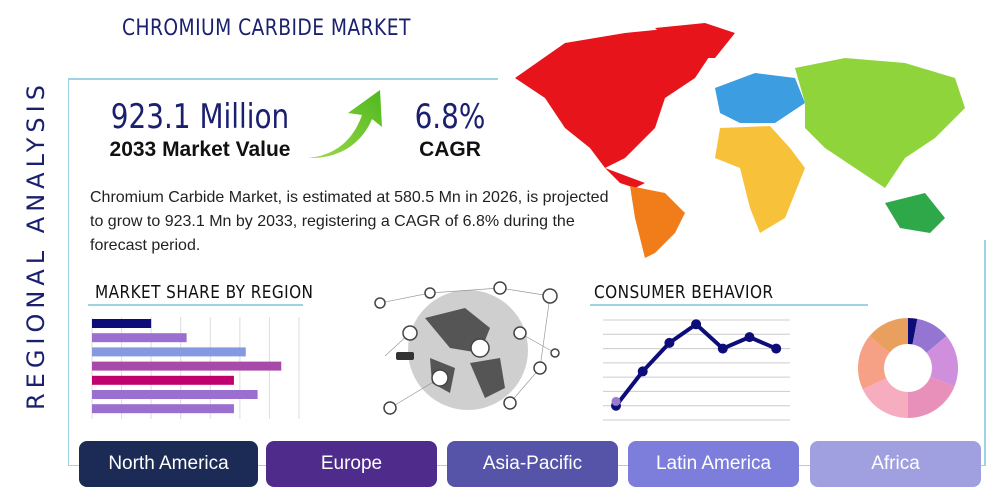 The image size is (1000, 500). What do you see at coordinates (713, 464) in the screenshot?
I see `region-button-latin-america: Latin America` at bounding box center [713, 464].